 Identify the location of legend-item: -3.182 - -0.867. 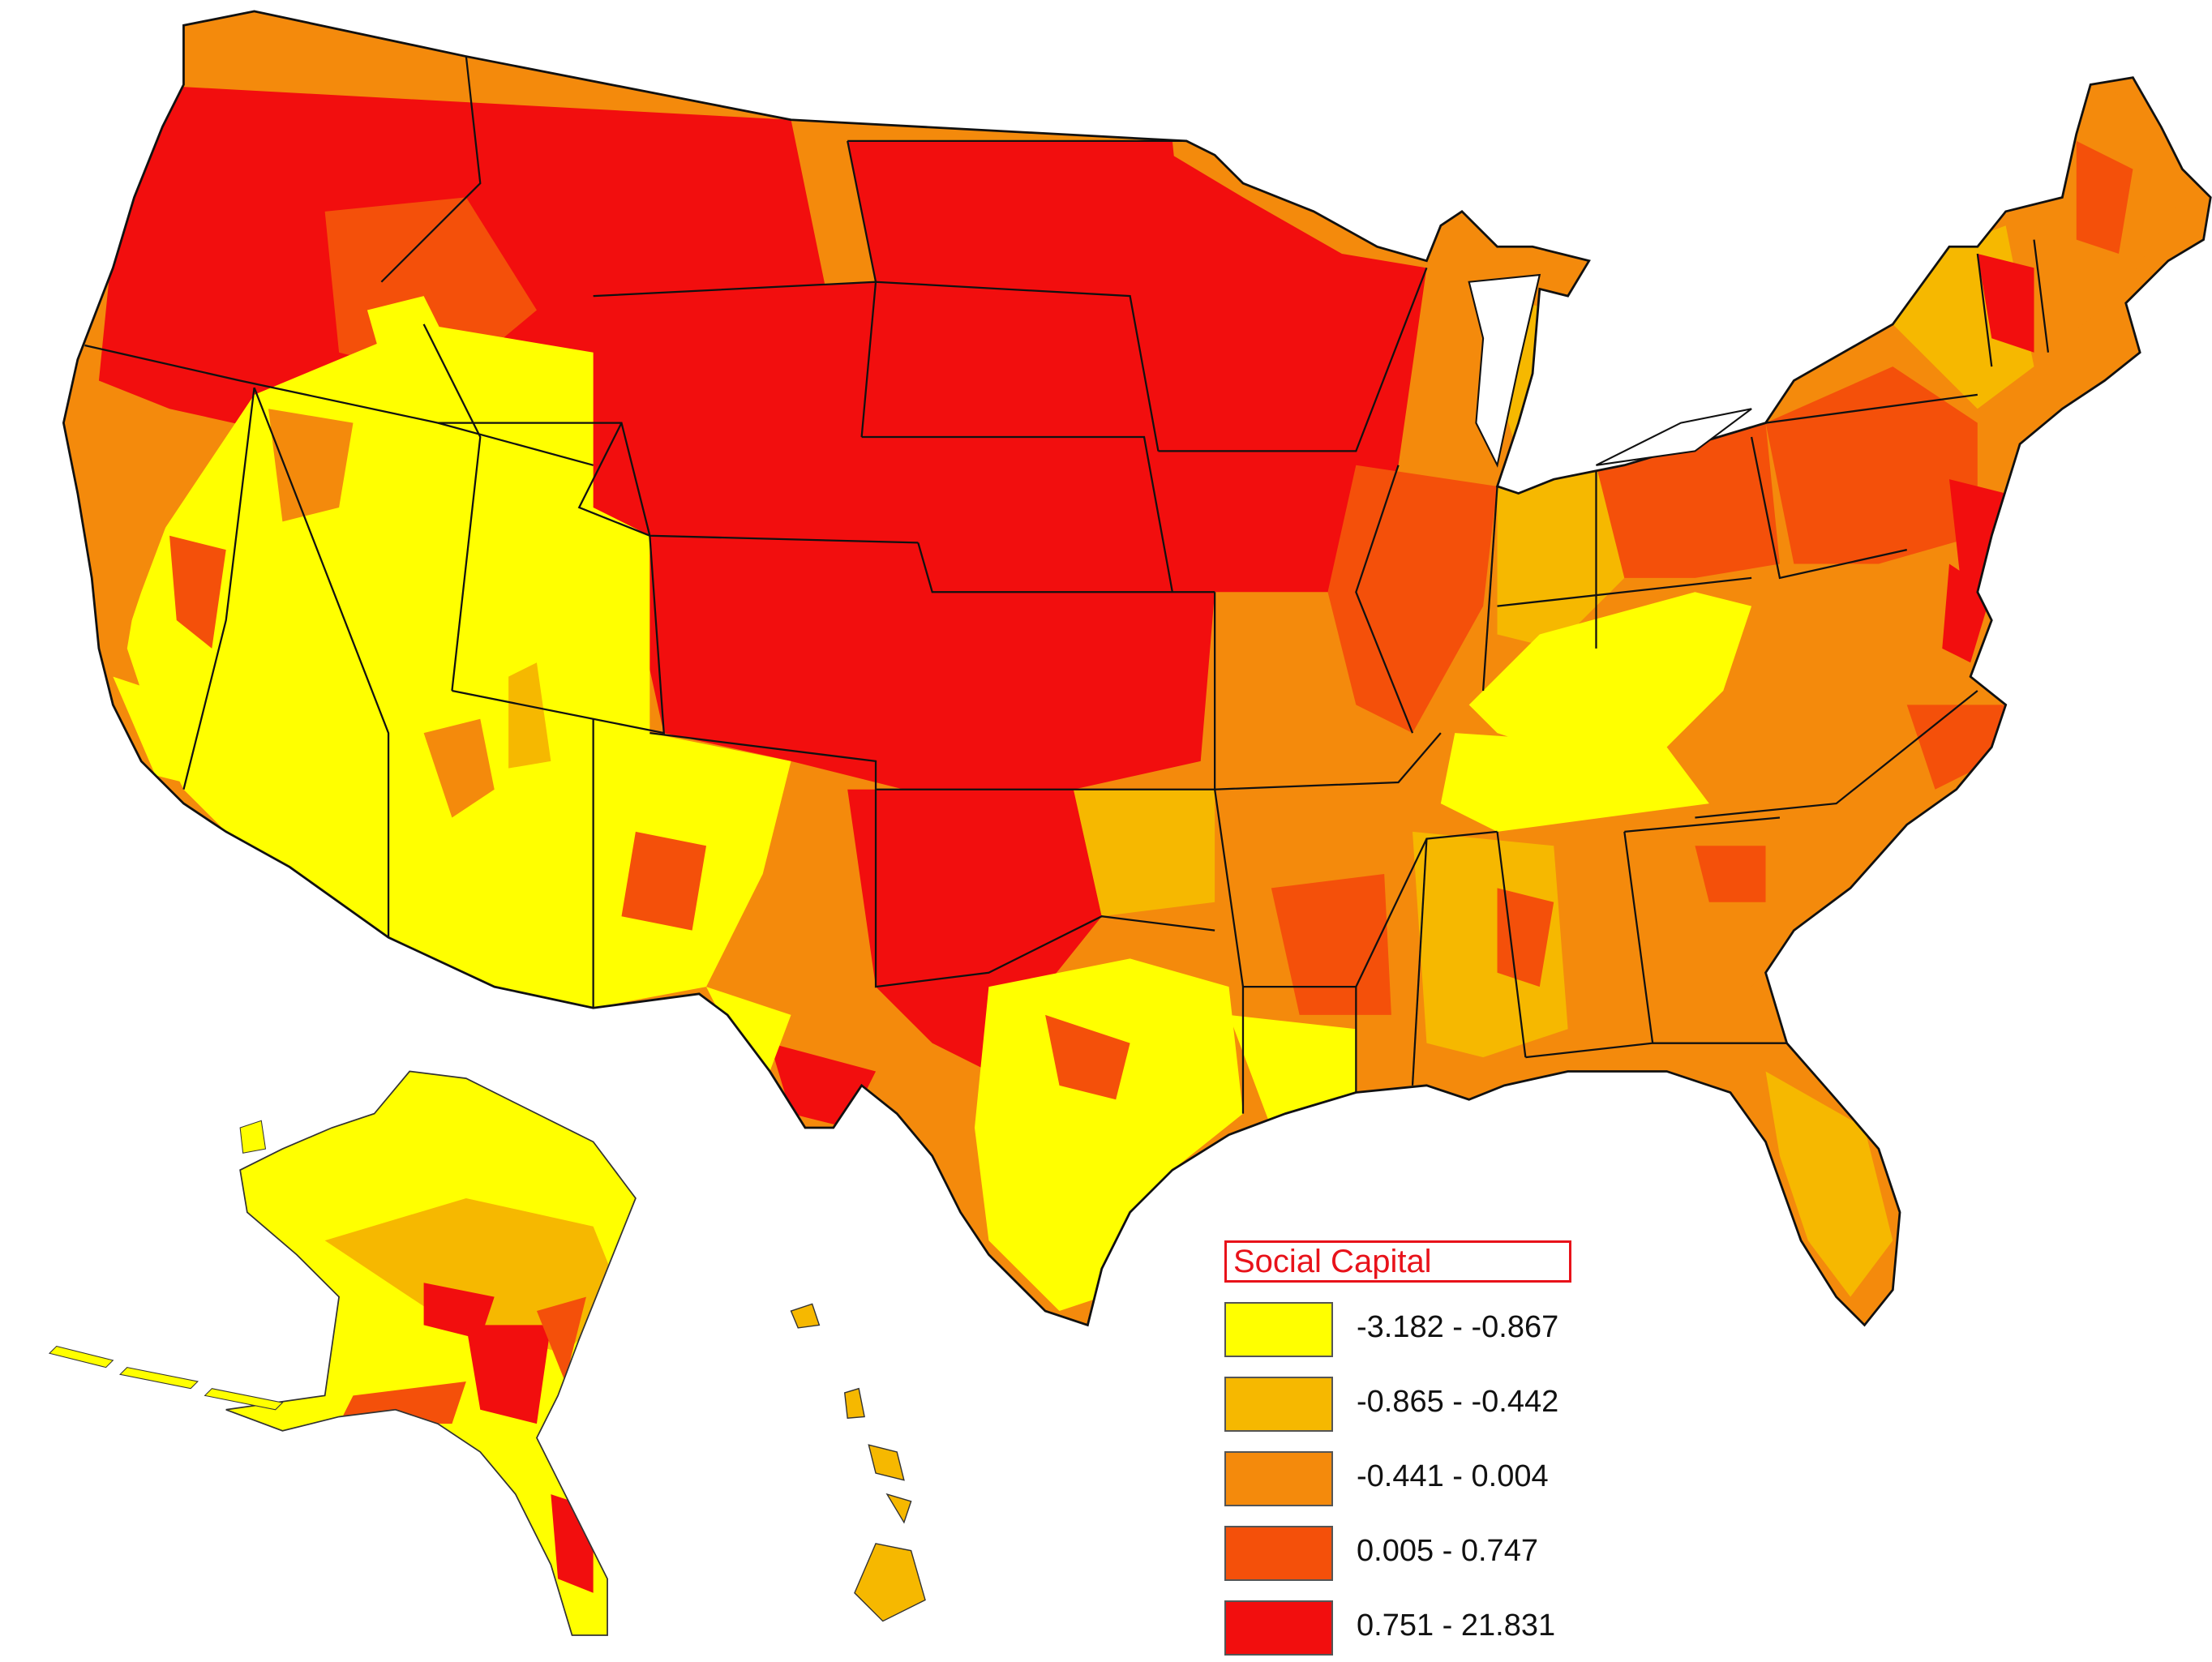
(1427, 1329).